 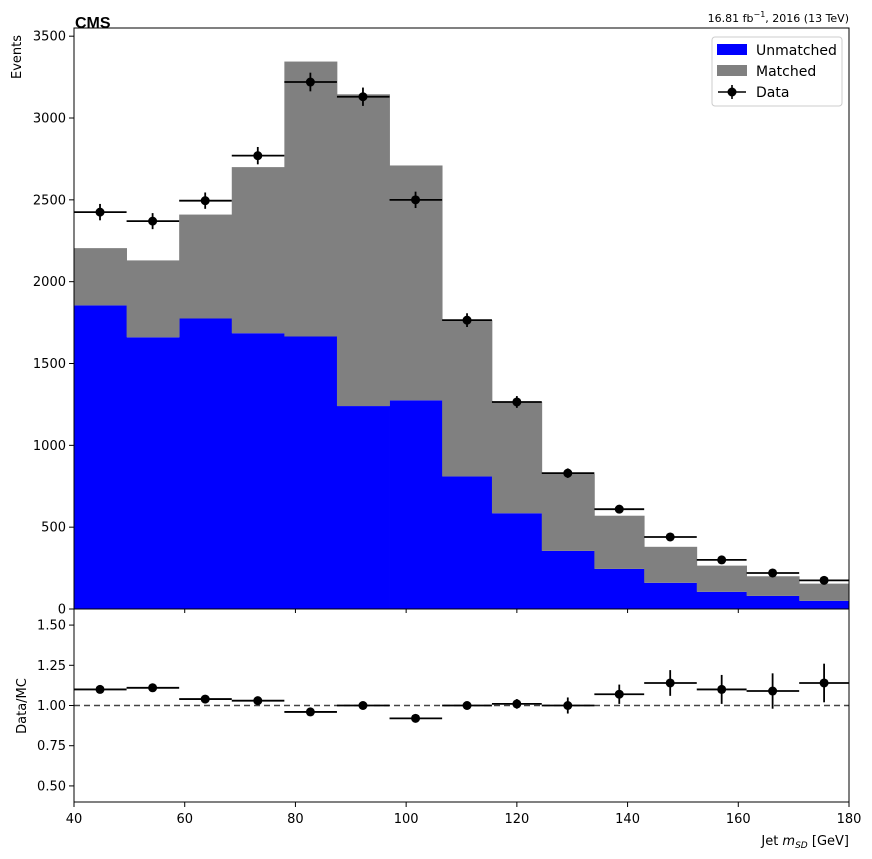 I want to click on legend-swatch-unmatched, so click(x=732, y=49).